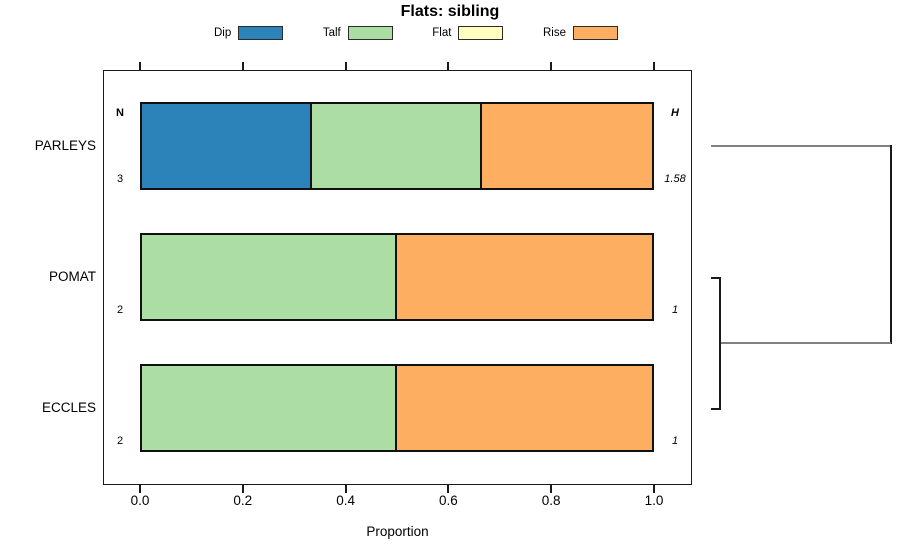 Image resolution: width=900 pixels, height=560 pixels. I want to click on chart-title: Flats: sibling, so click(450, 11).